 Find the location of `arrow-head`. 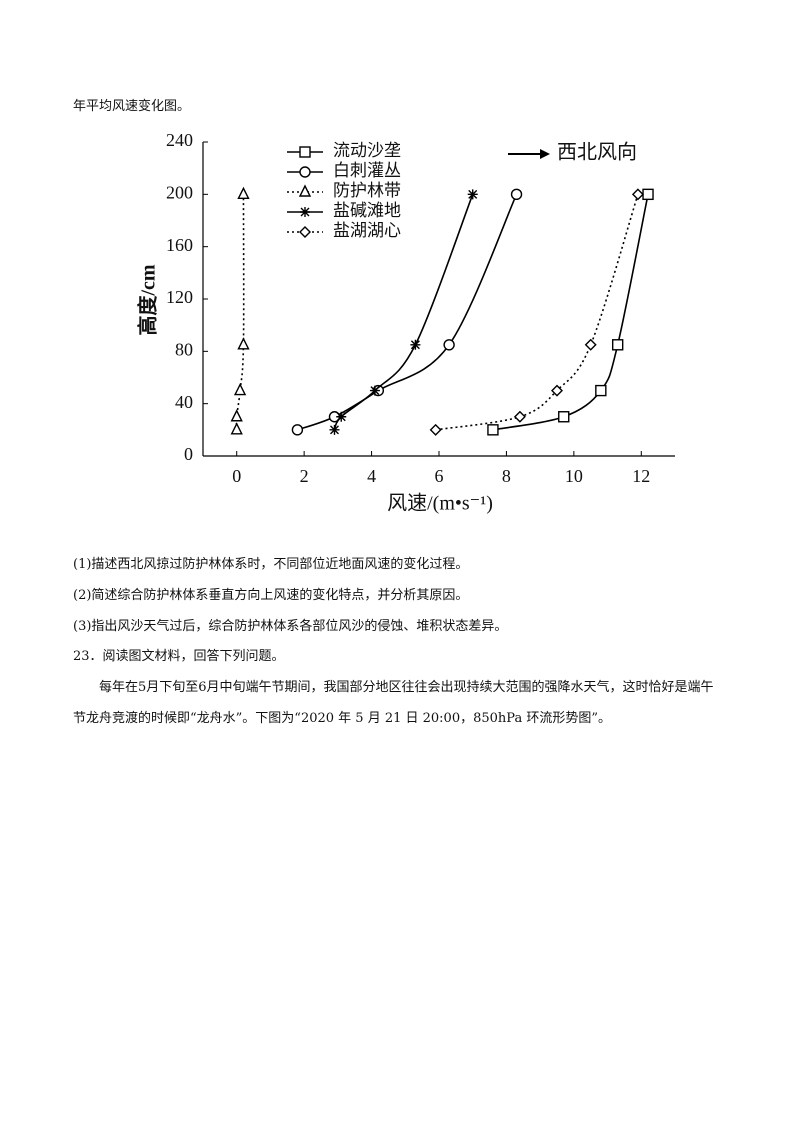

arrow-head is located at coordinates (545, 154).